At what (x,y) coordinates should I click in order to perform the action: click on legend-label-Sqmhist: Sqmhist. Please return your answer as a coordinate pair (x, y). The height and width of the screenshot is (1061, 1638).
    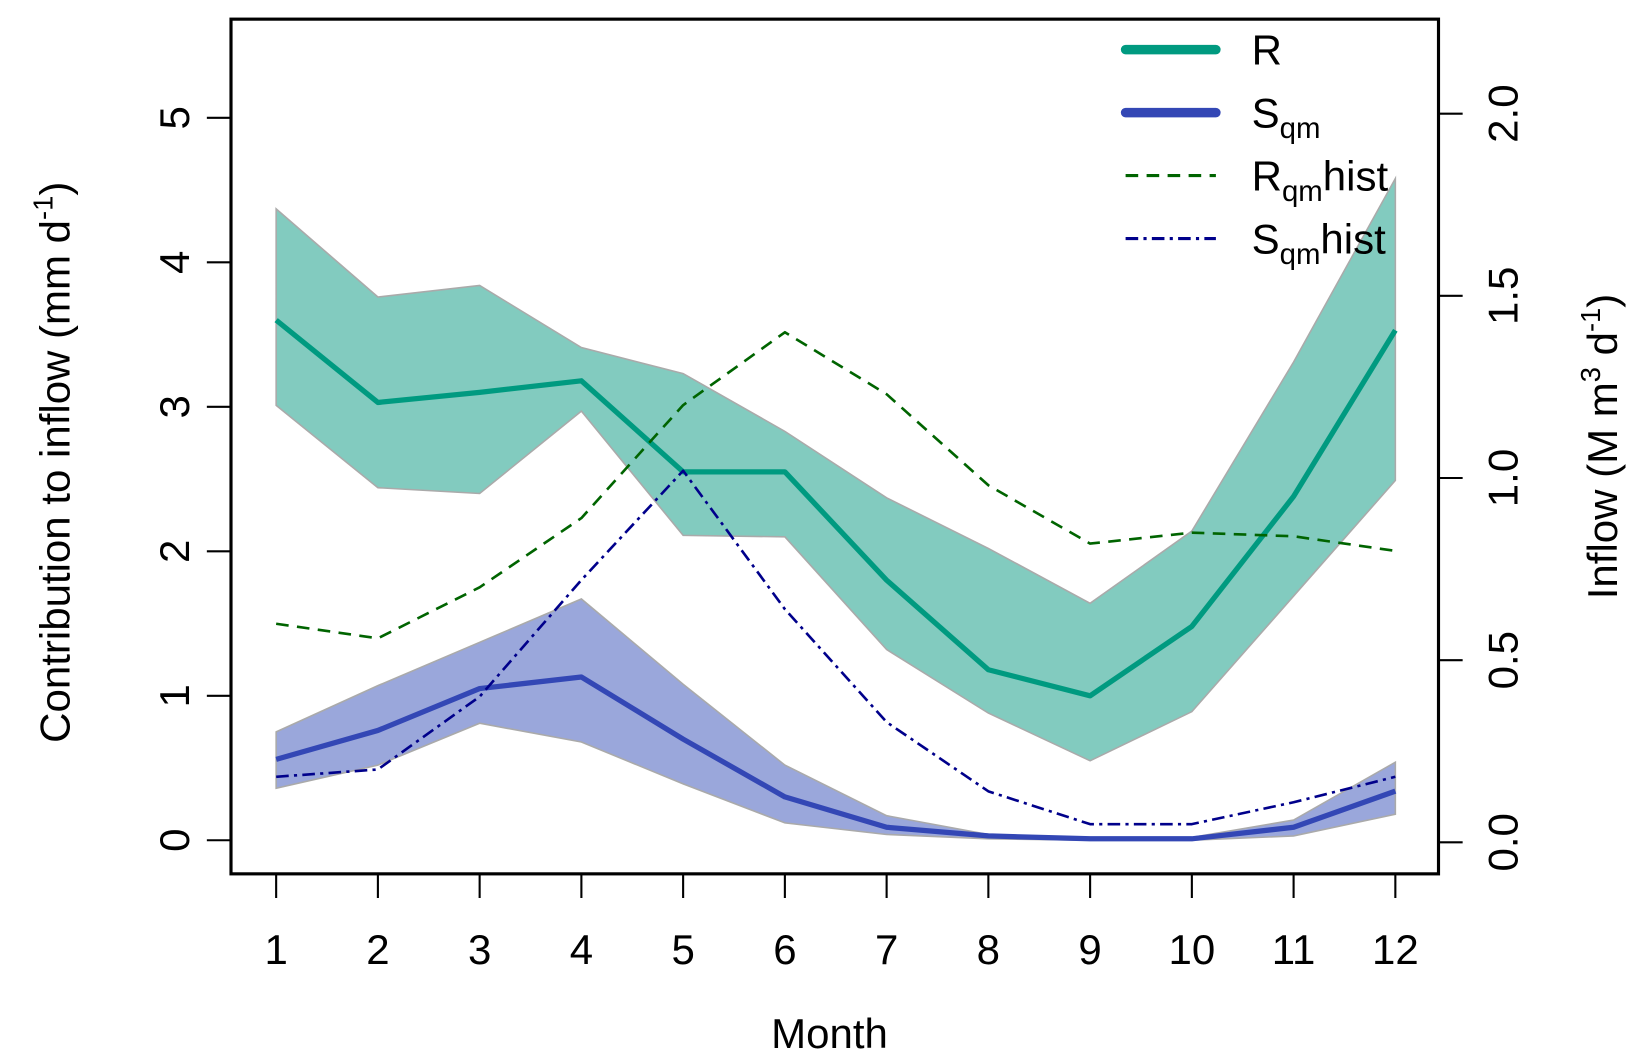
    Looking at the image, I should click on (1319, 243).